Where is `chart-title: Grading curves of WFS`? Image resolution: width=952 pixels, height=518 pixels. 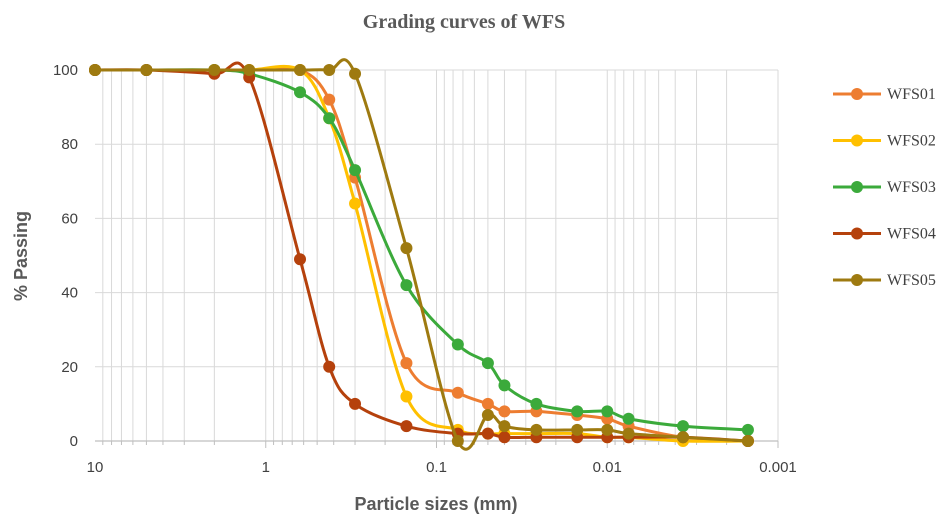
chart-title: Grading curves of WFS is located at coordinates (464, 22).